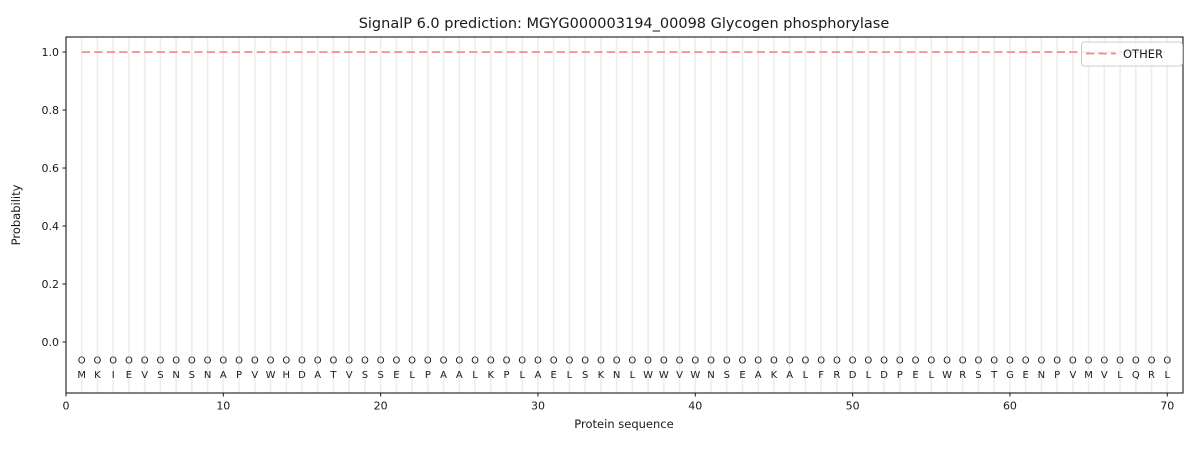 The height and width of the screenshot is (450, 1200). What do you see at coordinates (994, 375) in the screenshot?
I see `sequence-letter: T` at bounding box center [994, 375].